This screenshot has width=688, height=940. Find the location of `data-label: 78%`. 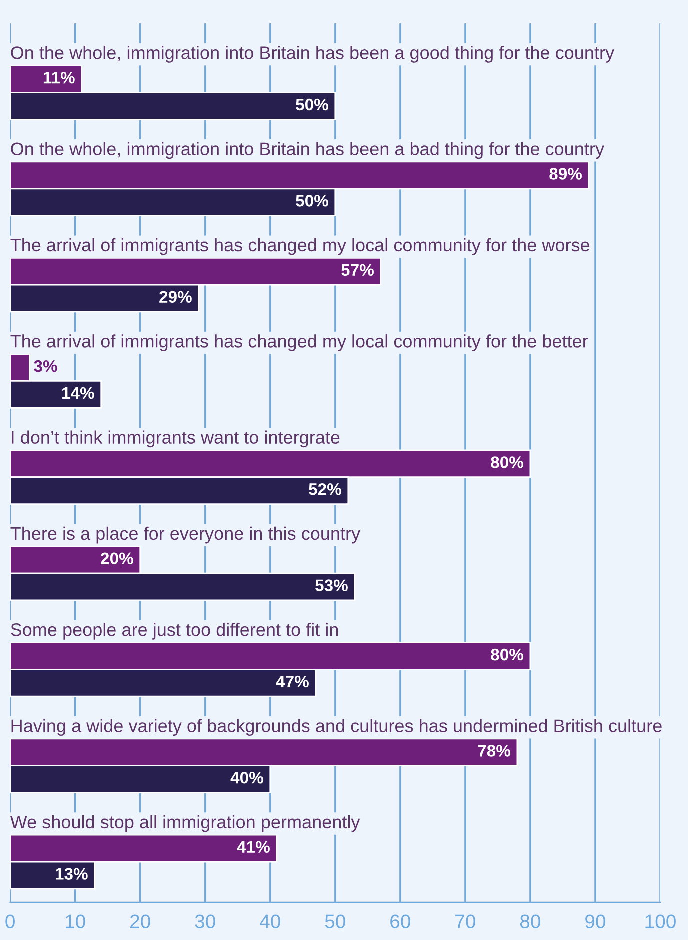

data-label: 78% is located at coordinates (494, 751).